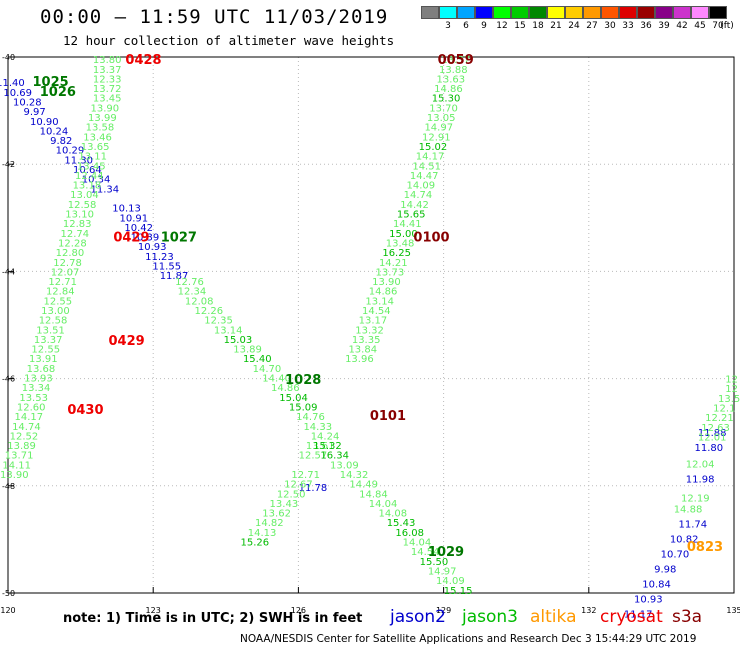 This screenshot has height=650, width=740. I want to click on wave-height-value: 13.61, so click(320, 446).